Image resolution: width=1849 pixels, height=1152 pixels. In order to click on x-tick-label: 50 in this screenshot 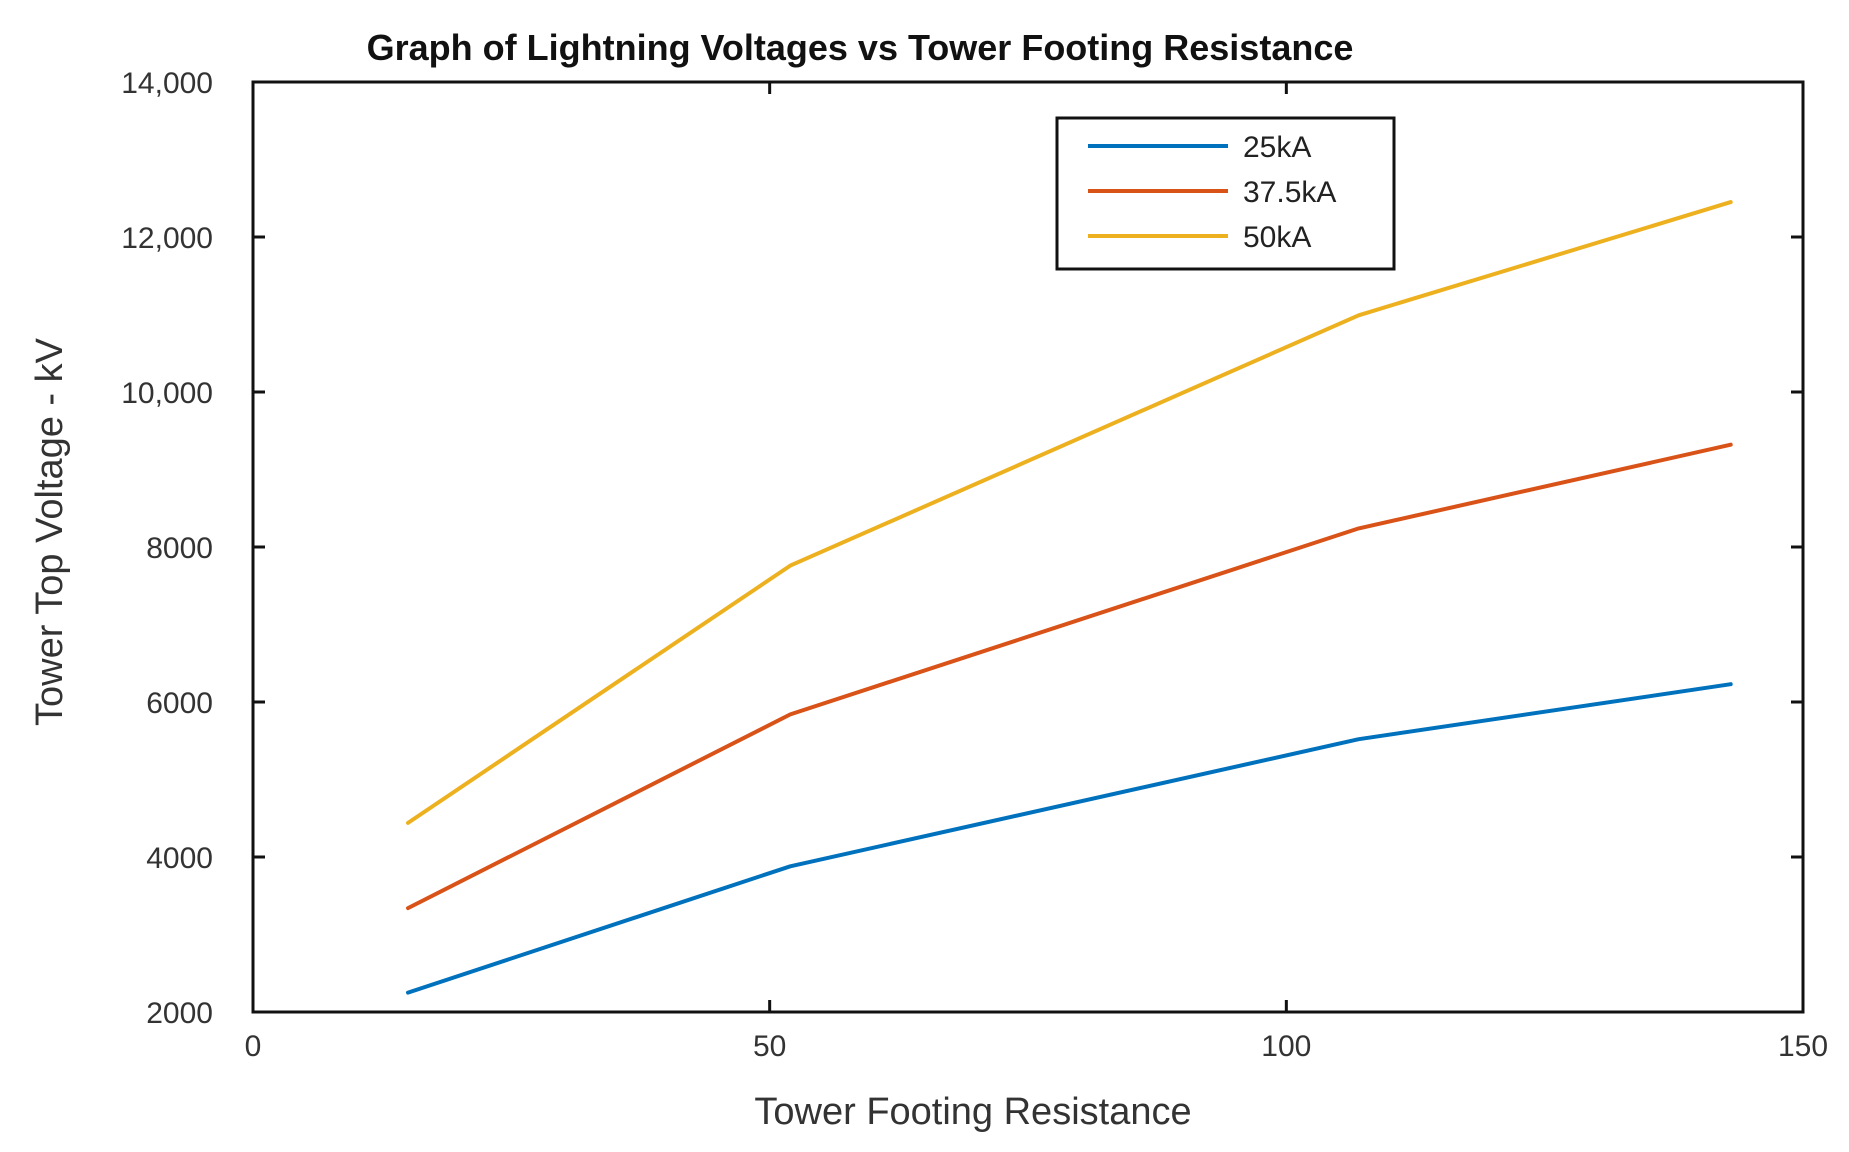, I will do `click(769, 1046)`.